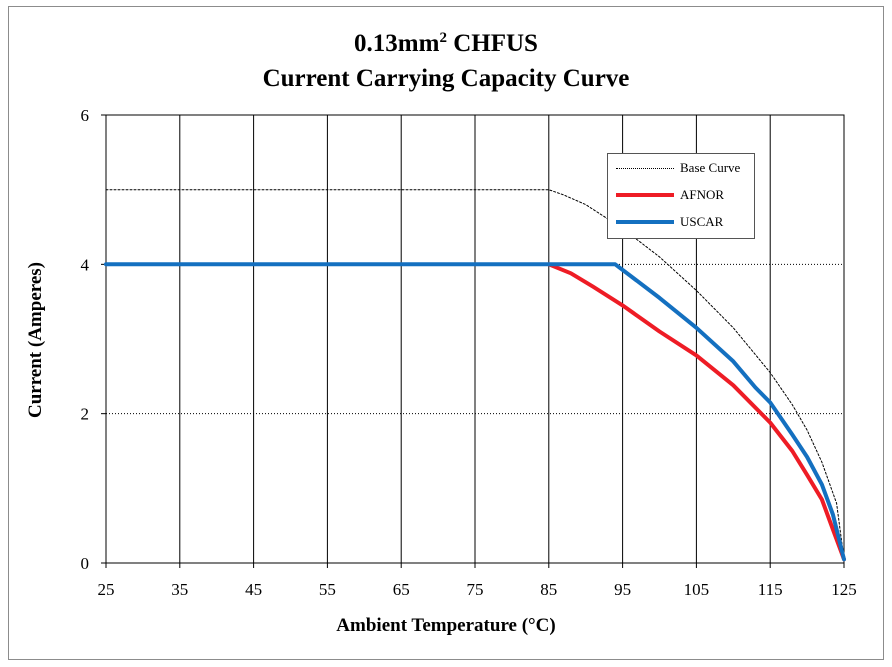 The height and width of the screenshot is (667, 892). What do you see at coordinates (770, 589) in the screenshot?
I see `x-tick-label: 115` at bounding box center [770, 589].